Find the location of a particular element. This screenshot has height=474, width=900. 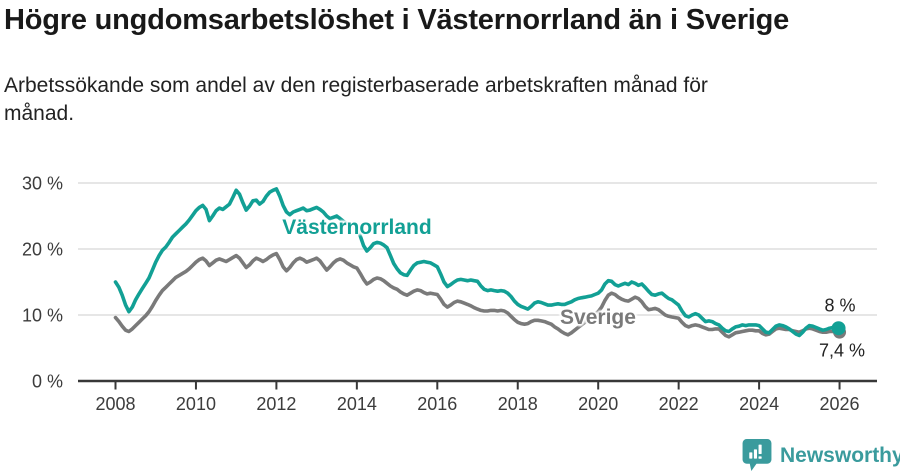

x-tick-label: 2024 is located at coordinates (759, 404).